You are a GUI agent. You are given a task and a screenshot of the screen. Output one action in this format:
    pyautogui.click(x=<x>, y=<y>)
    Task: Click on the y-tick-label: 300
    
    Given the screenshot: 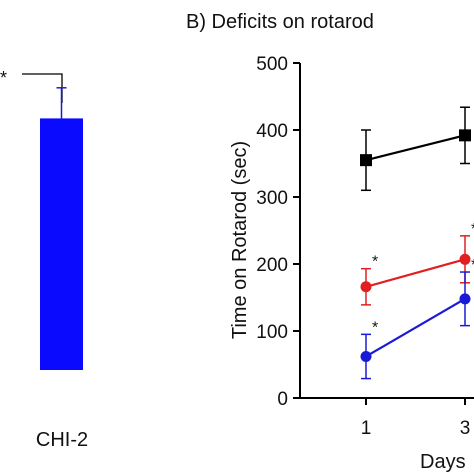 What is the action you would take?
    pyautogui.click(x=272, y=198)
    